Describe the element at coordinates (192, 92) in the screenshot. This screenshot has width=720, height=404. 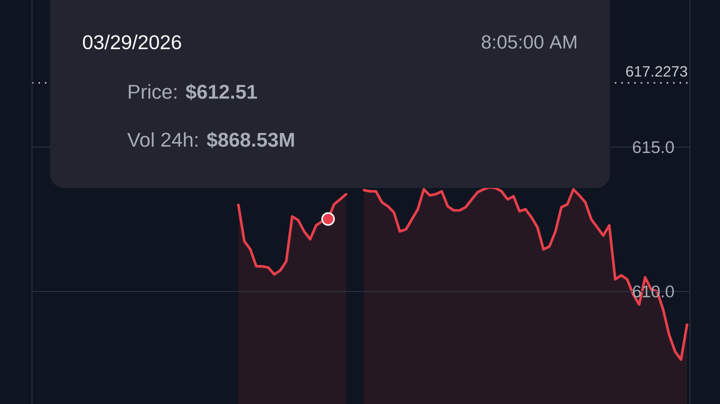
I see `annotation: Price: $612.51` at that location.